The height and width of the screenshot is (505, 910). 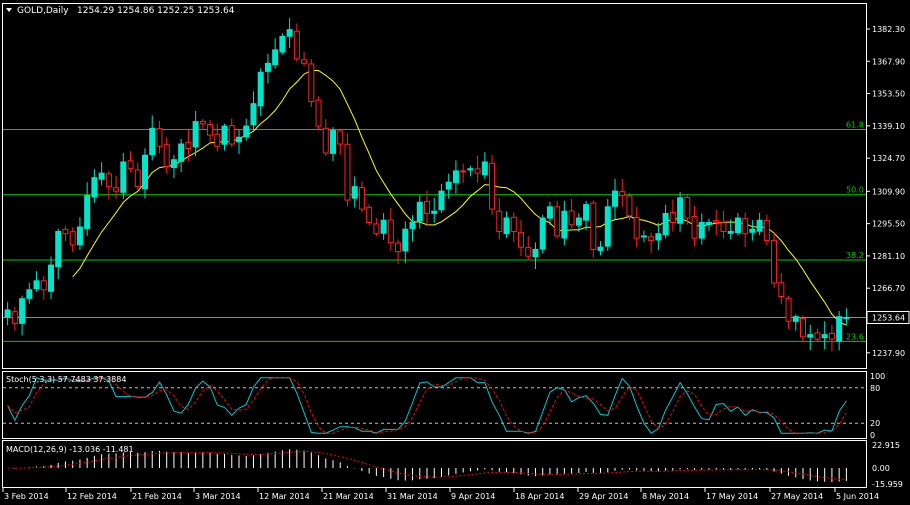 I want to click on stoch-tick-label: 0, so click(x=872, y=435).